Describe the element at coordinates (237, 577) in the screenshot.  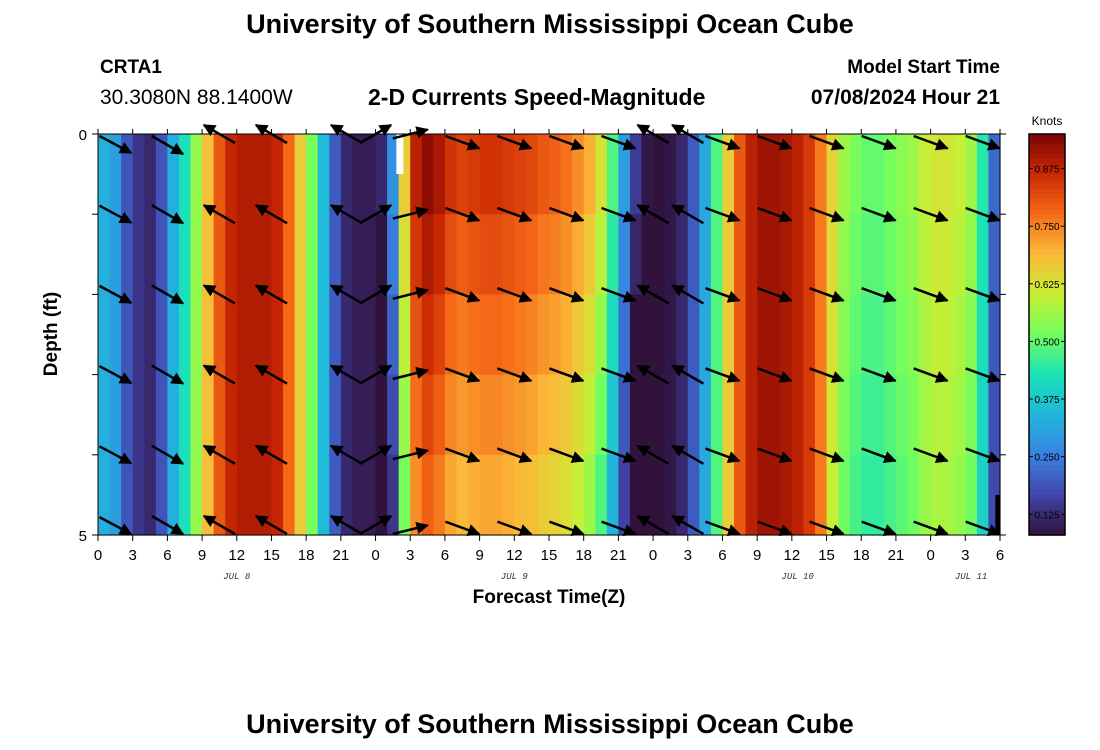
I see `x-day-label: JUL 8` at that location.